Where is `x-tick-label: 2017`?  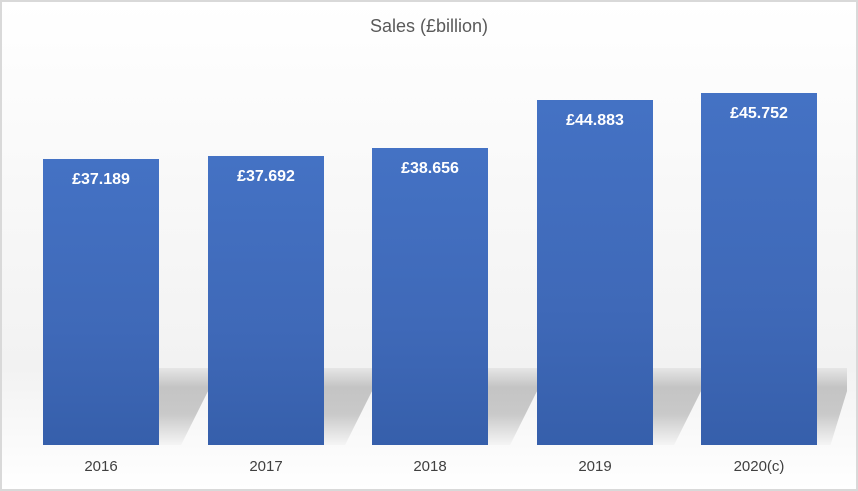
x-tick-label: 2017 is located at coordinates (266, 466).